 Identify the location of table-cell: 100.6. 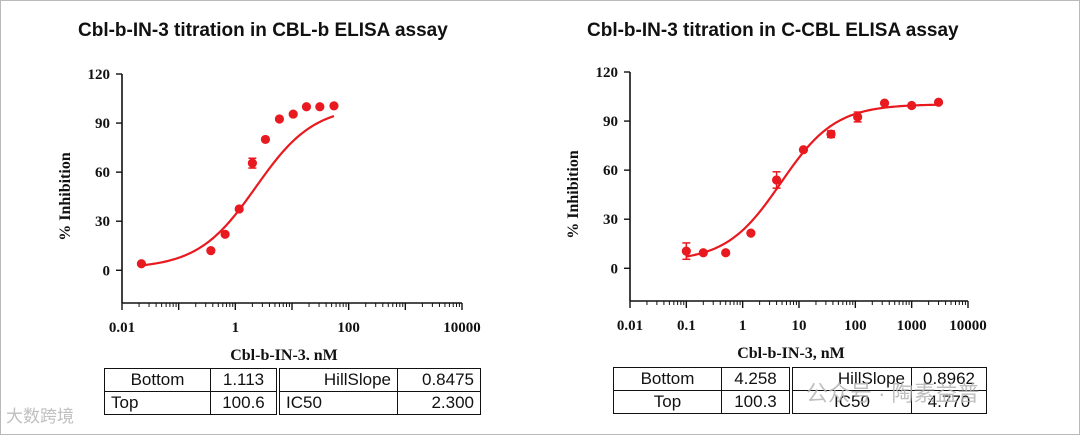
(243, 403).